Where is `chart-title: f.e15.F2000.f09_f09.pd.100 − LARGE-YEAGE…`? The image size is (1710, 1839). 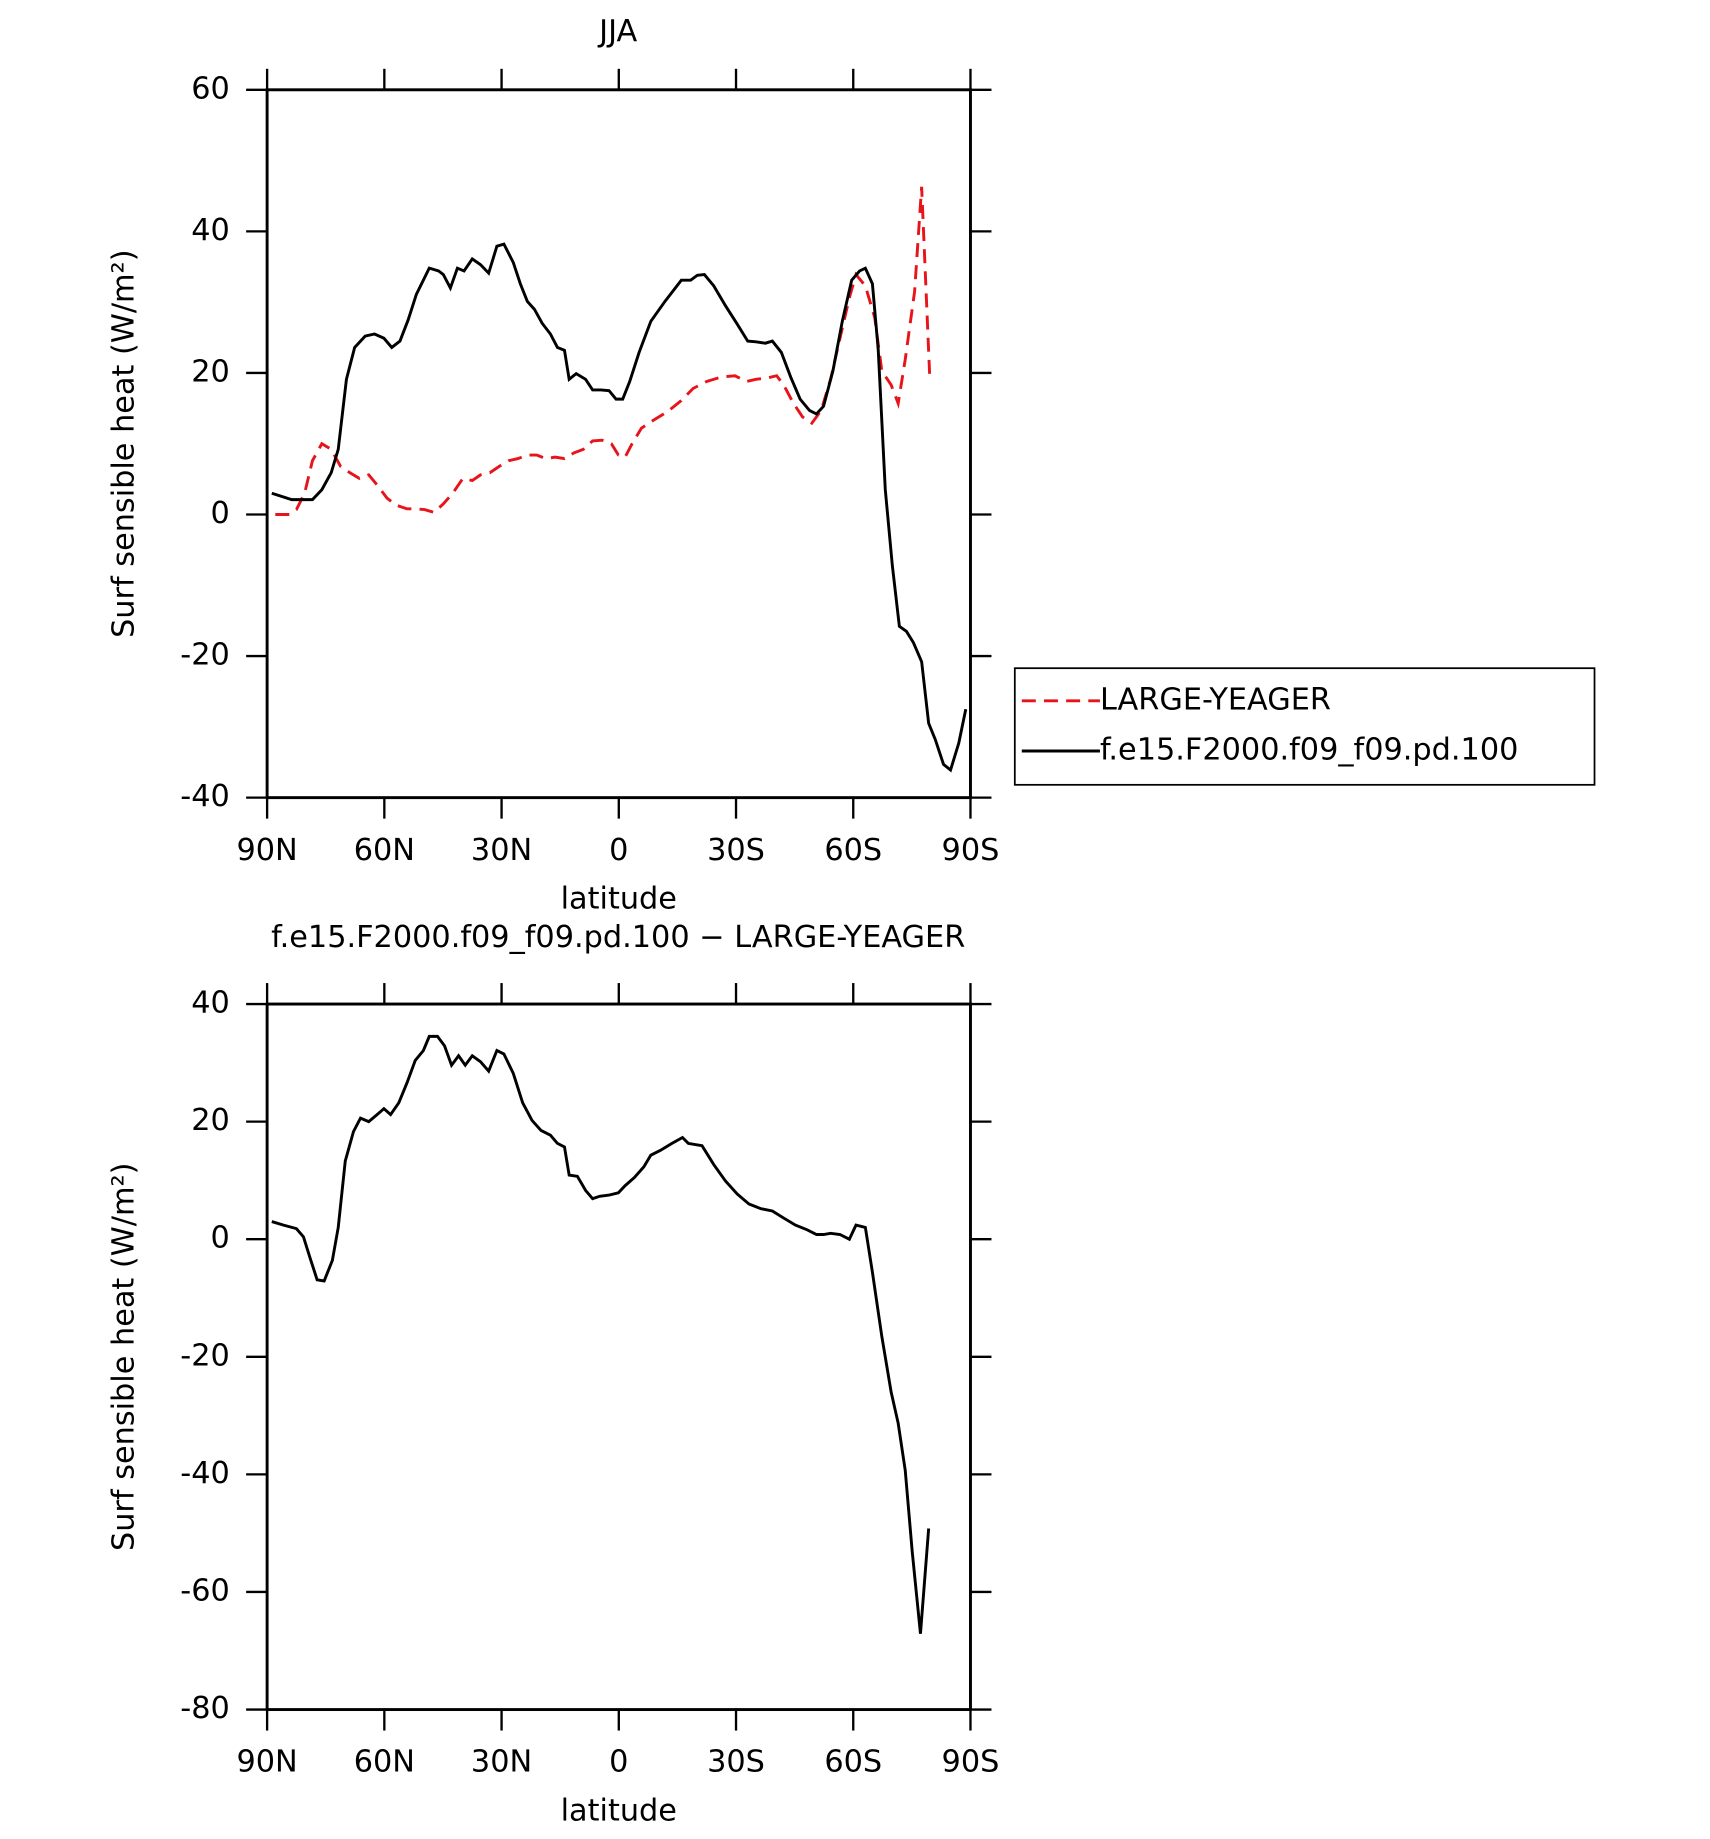 chart-title: f.e15.F2000.f09_f09.pd.100 − LARGE-YEAGE… is located at coordinates (618, 937).